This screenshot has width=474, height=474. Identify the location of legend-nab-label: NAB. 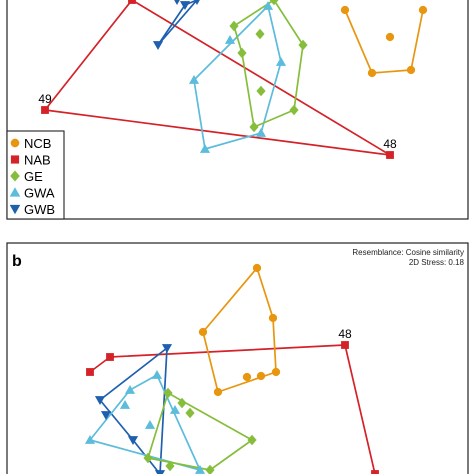
(37, 160).